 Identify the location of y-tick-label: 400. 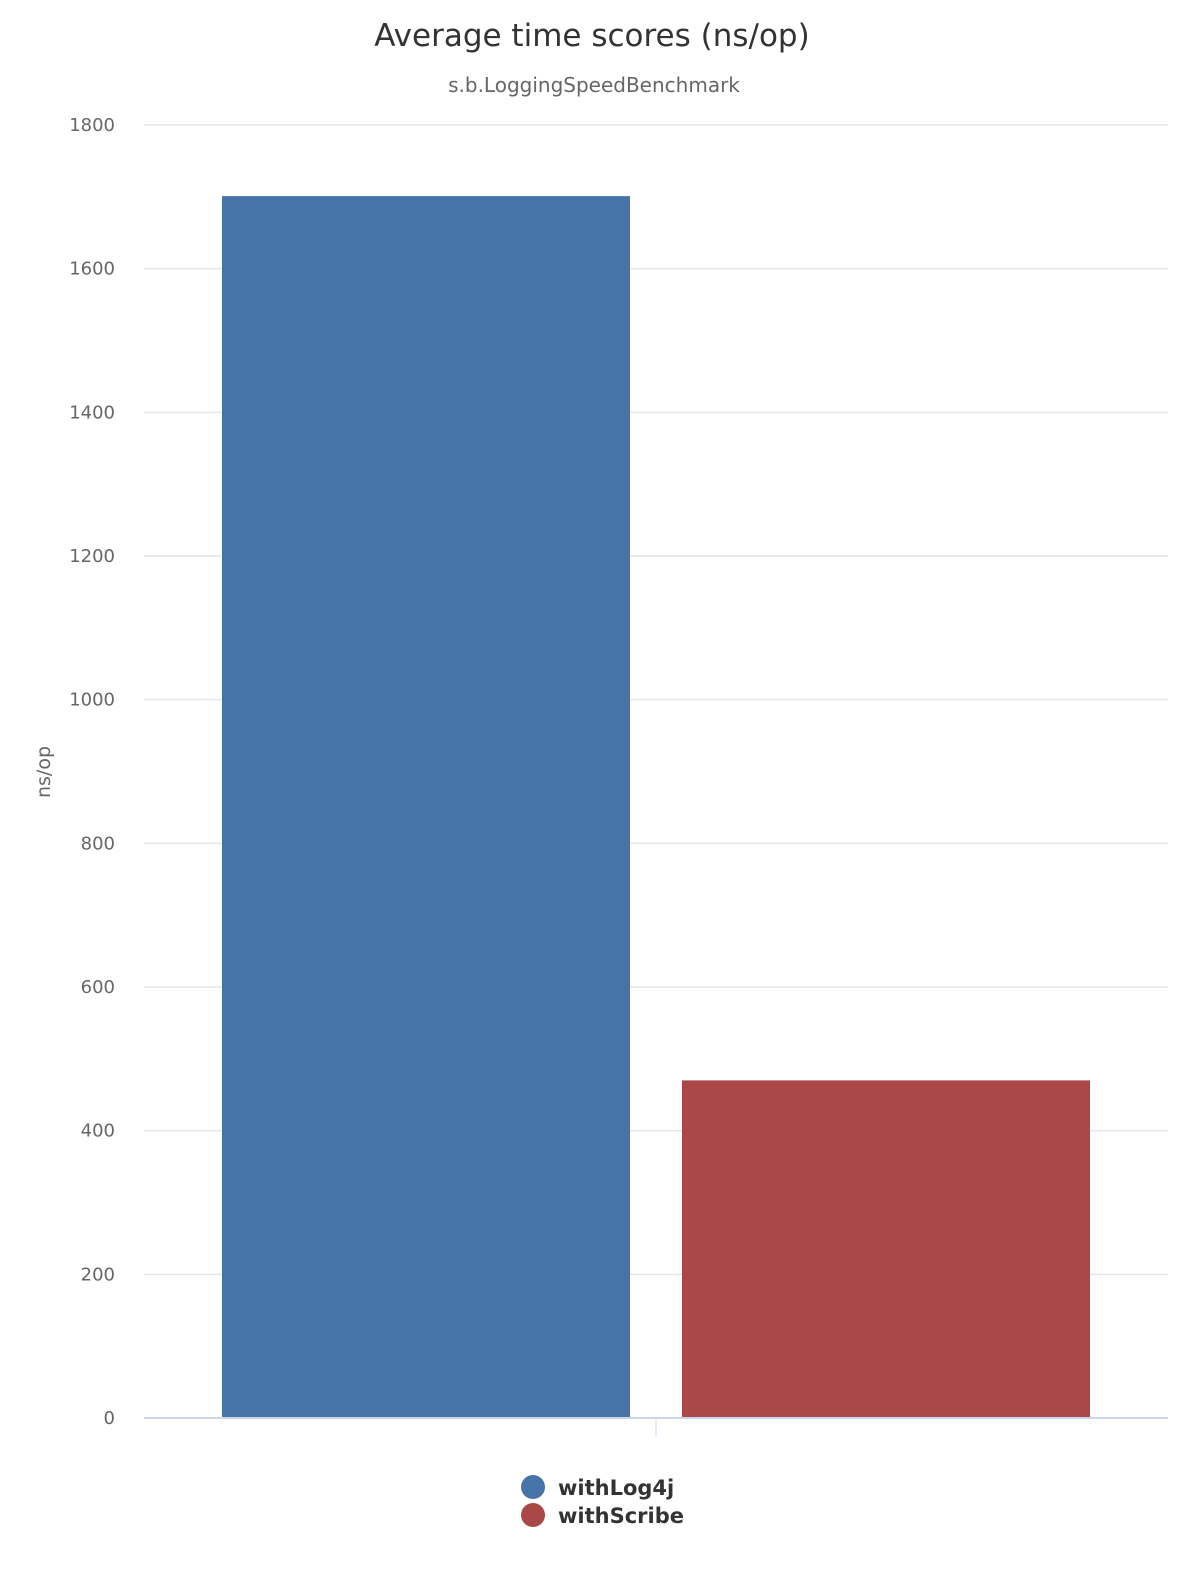
(98, 1131).